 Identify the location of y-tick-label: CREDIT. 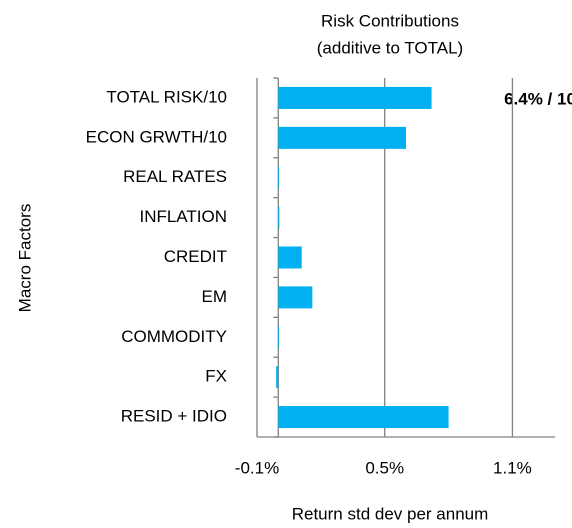
(195, 256).